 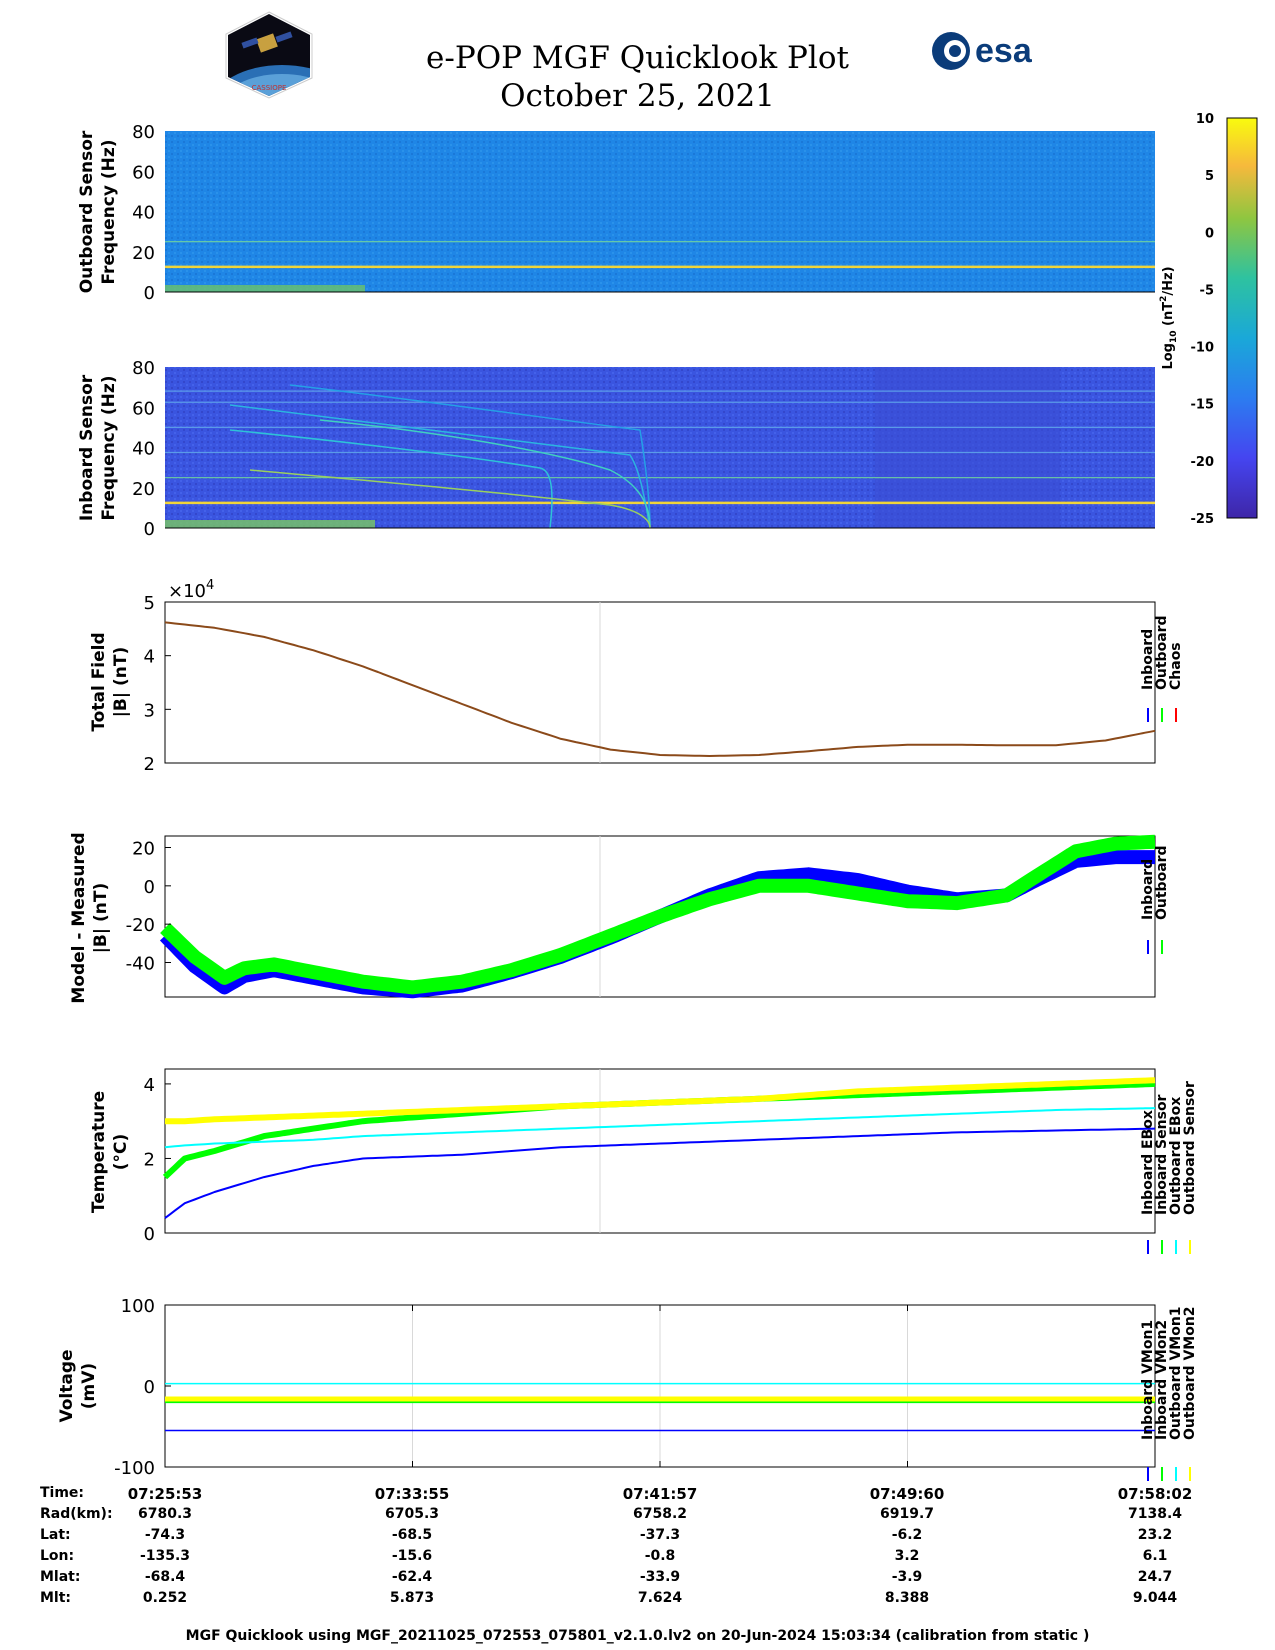 What do you see at coordinates (1148, 889) in the screenshot?
I see `model-measured-legend-label: Inboard` at bounding box center [1148, 889].